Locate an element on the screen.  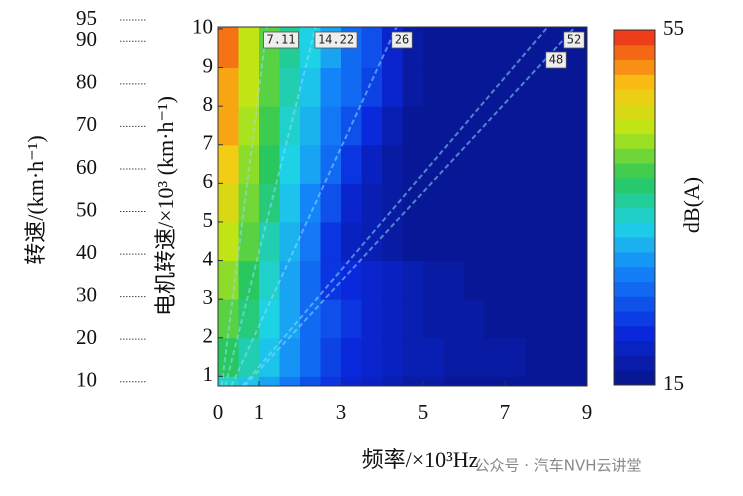
order-label: 52 is located at coordinates (574, 40).